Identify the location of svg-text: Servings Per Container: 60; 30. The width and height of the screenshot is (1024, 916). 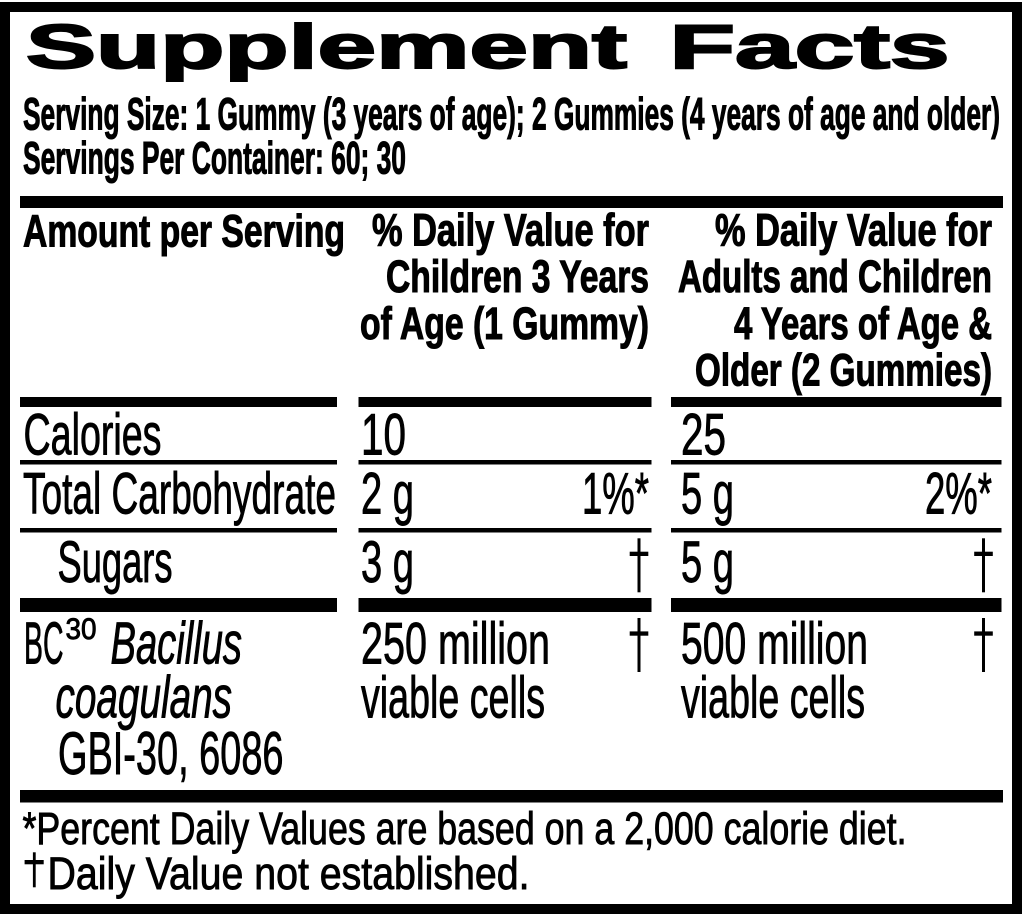
(214, 158).